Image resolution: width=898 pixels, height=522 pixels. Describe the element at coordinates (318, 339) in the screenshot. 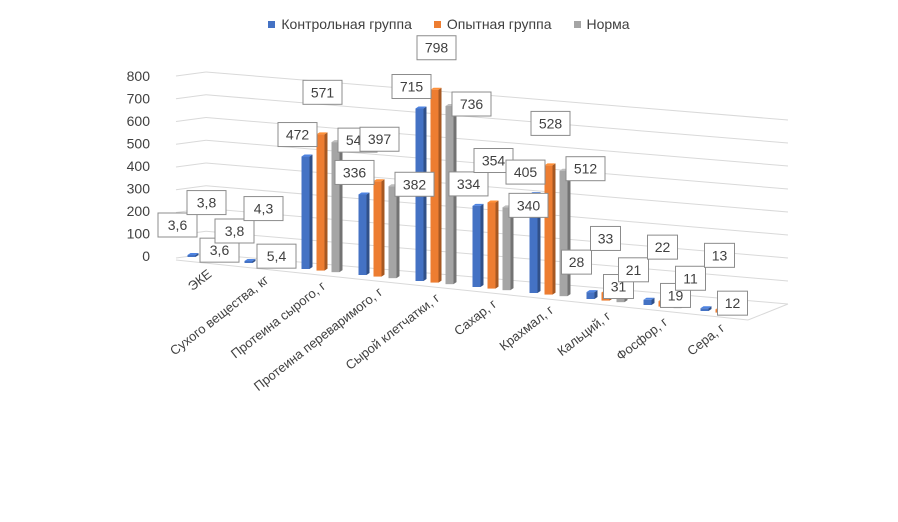

I see `x-category-label-3: Протеина переваримого, г` at that location.